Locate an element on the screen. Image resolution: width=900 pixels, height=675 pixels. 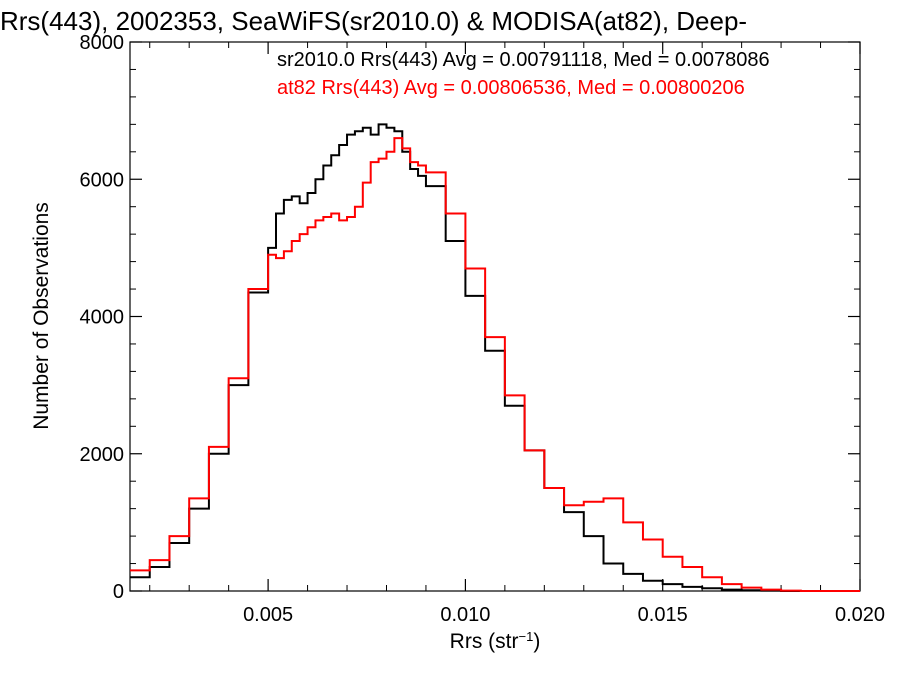
y-tick-label: 2000 is located at coordinates (102, 455).